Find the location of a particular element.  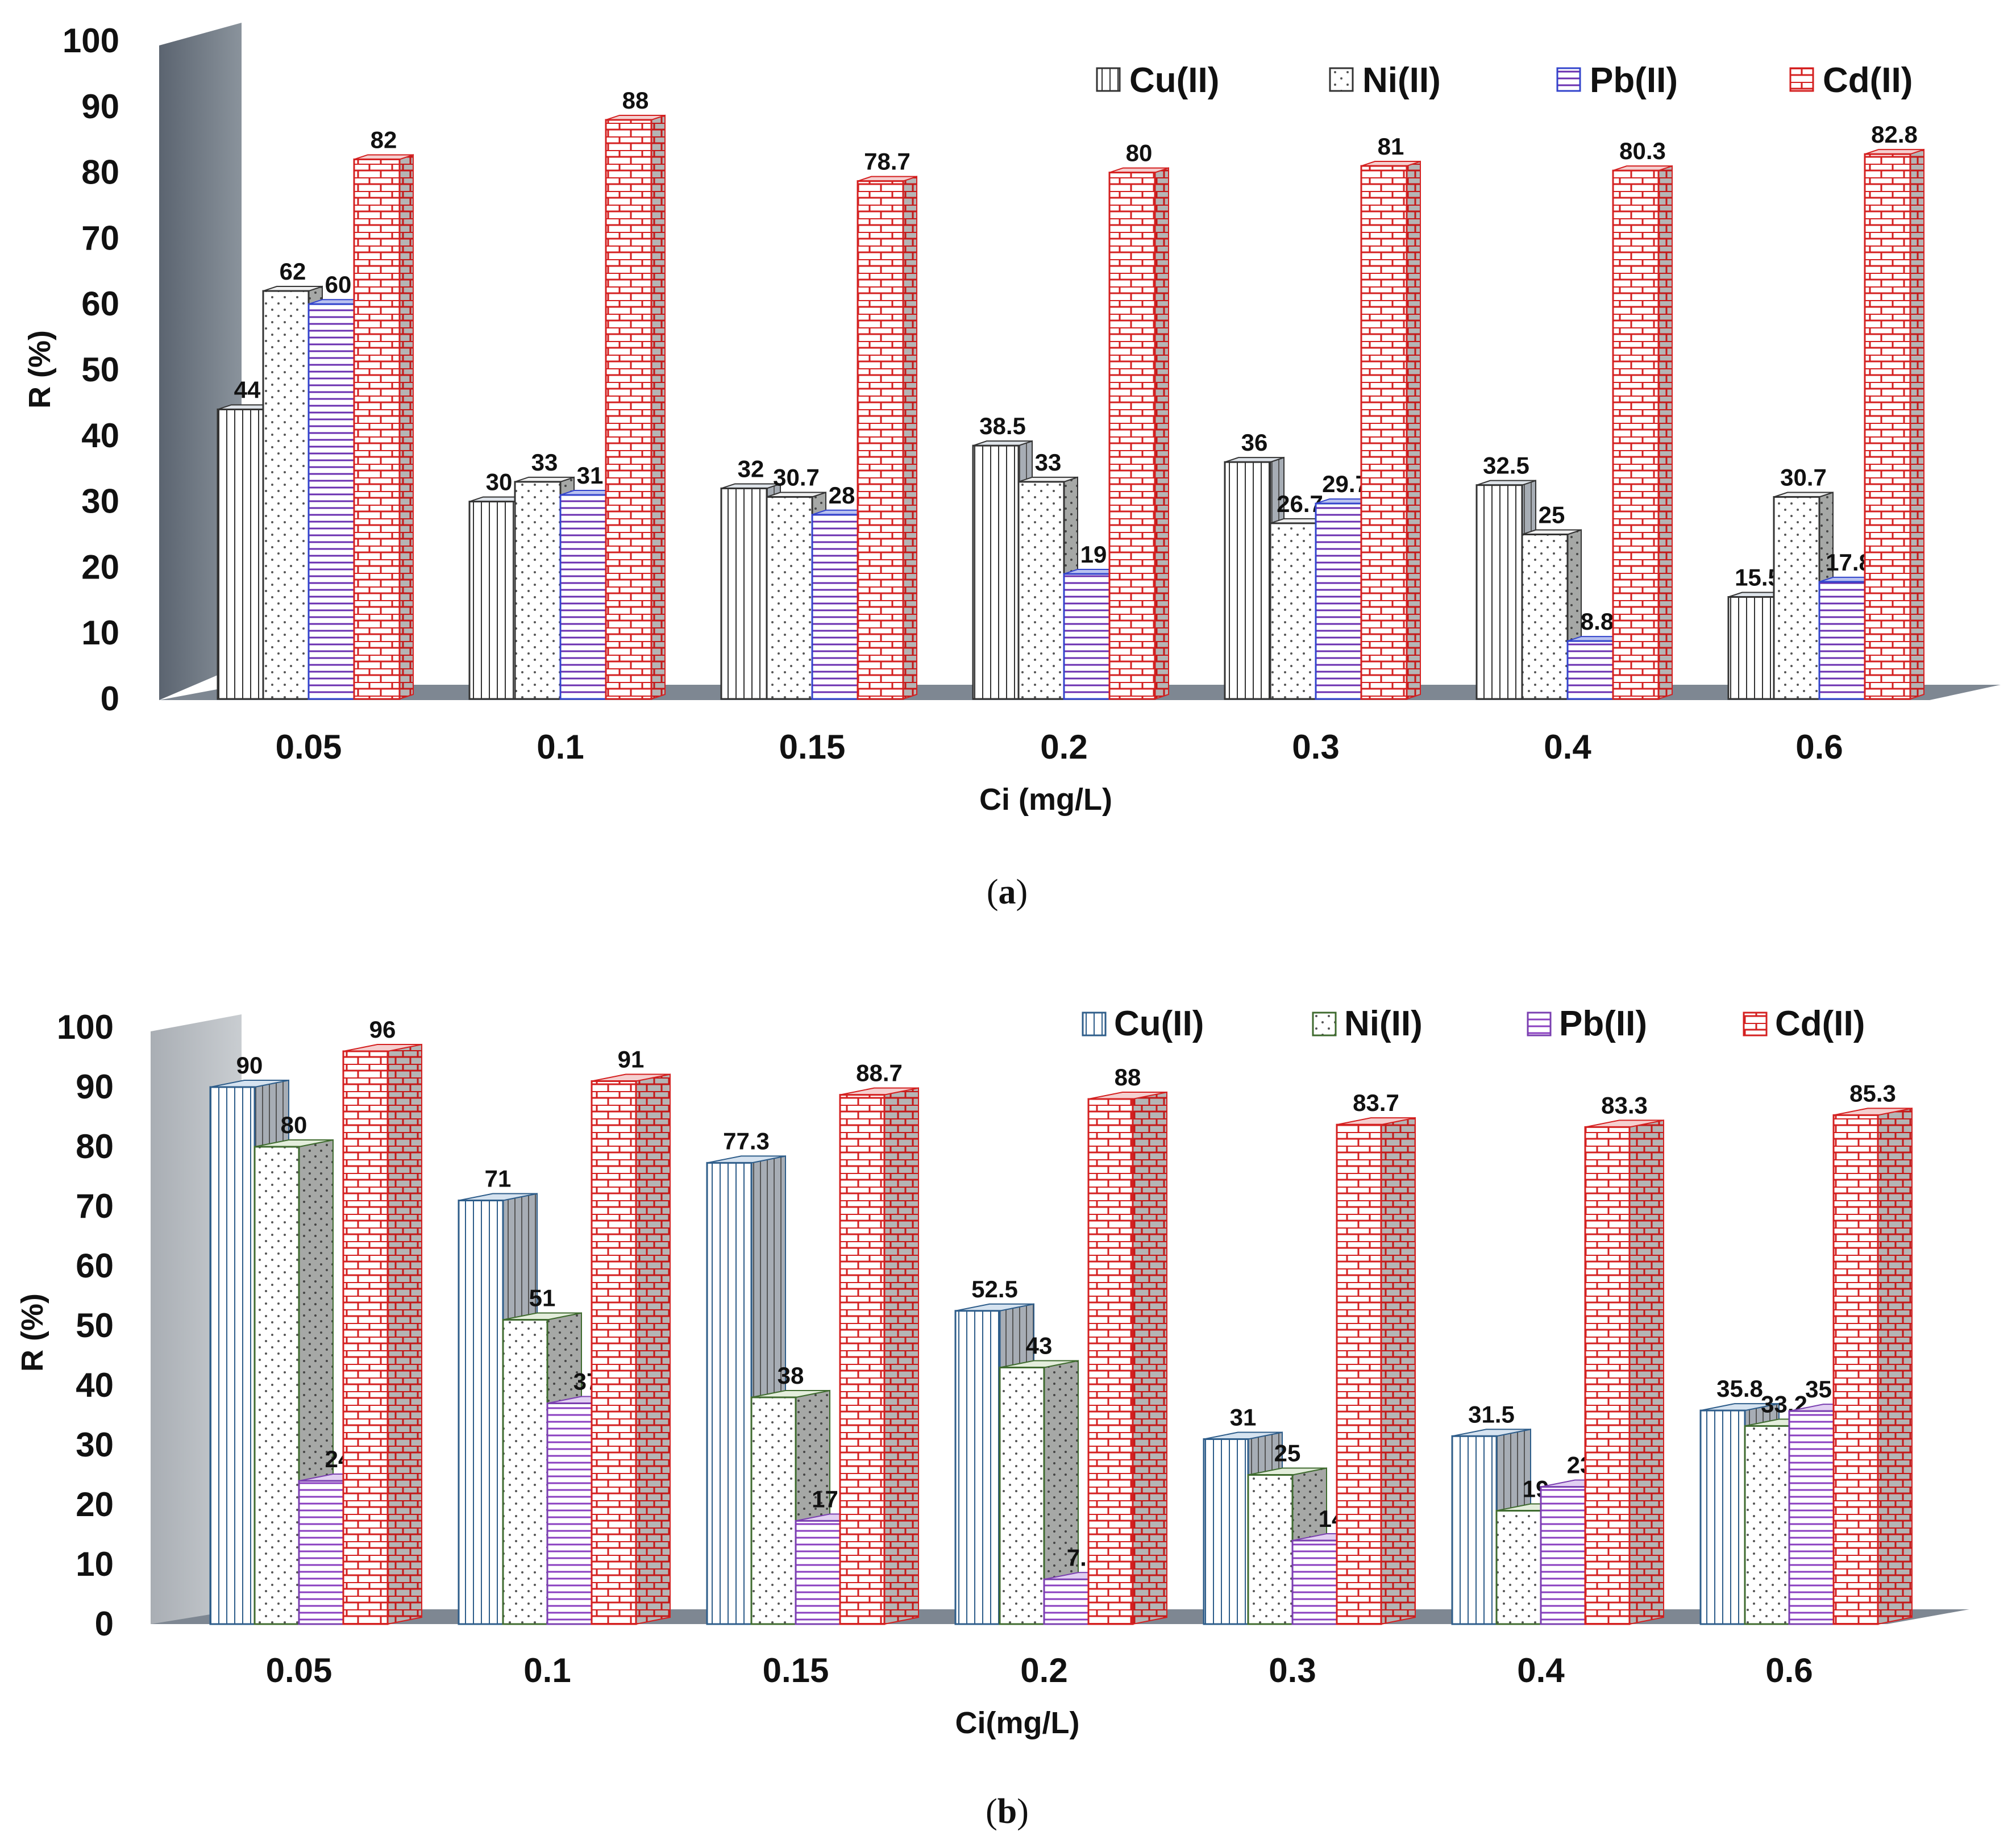

data-label-cu-0.4: 32.5 is located at coordinates (1506, 465).